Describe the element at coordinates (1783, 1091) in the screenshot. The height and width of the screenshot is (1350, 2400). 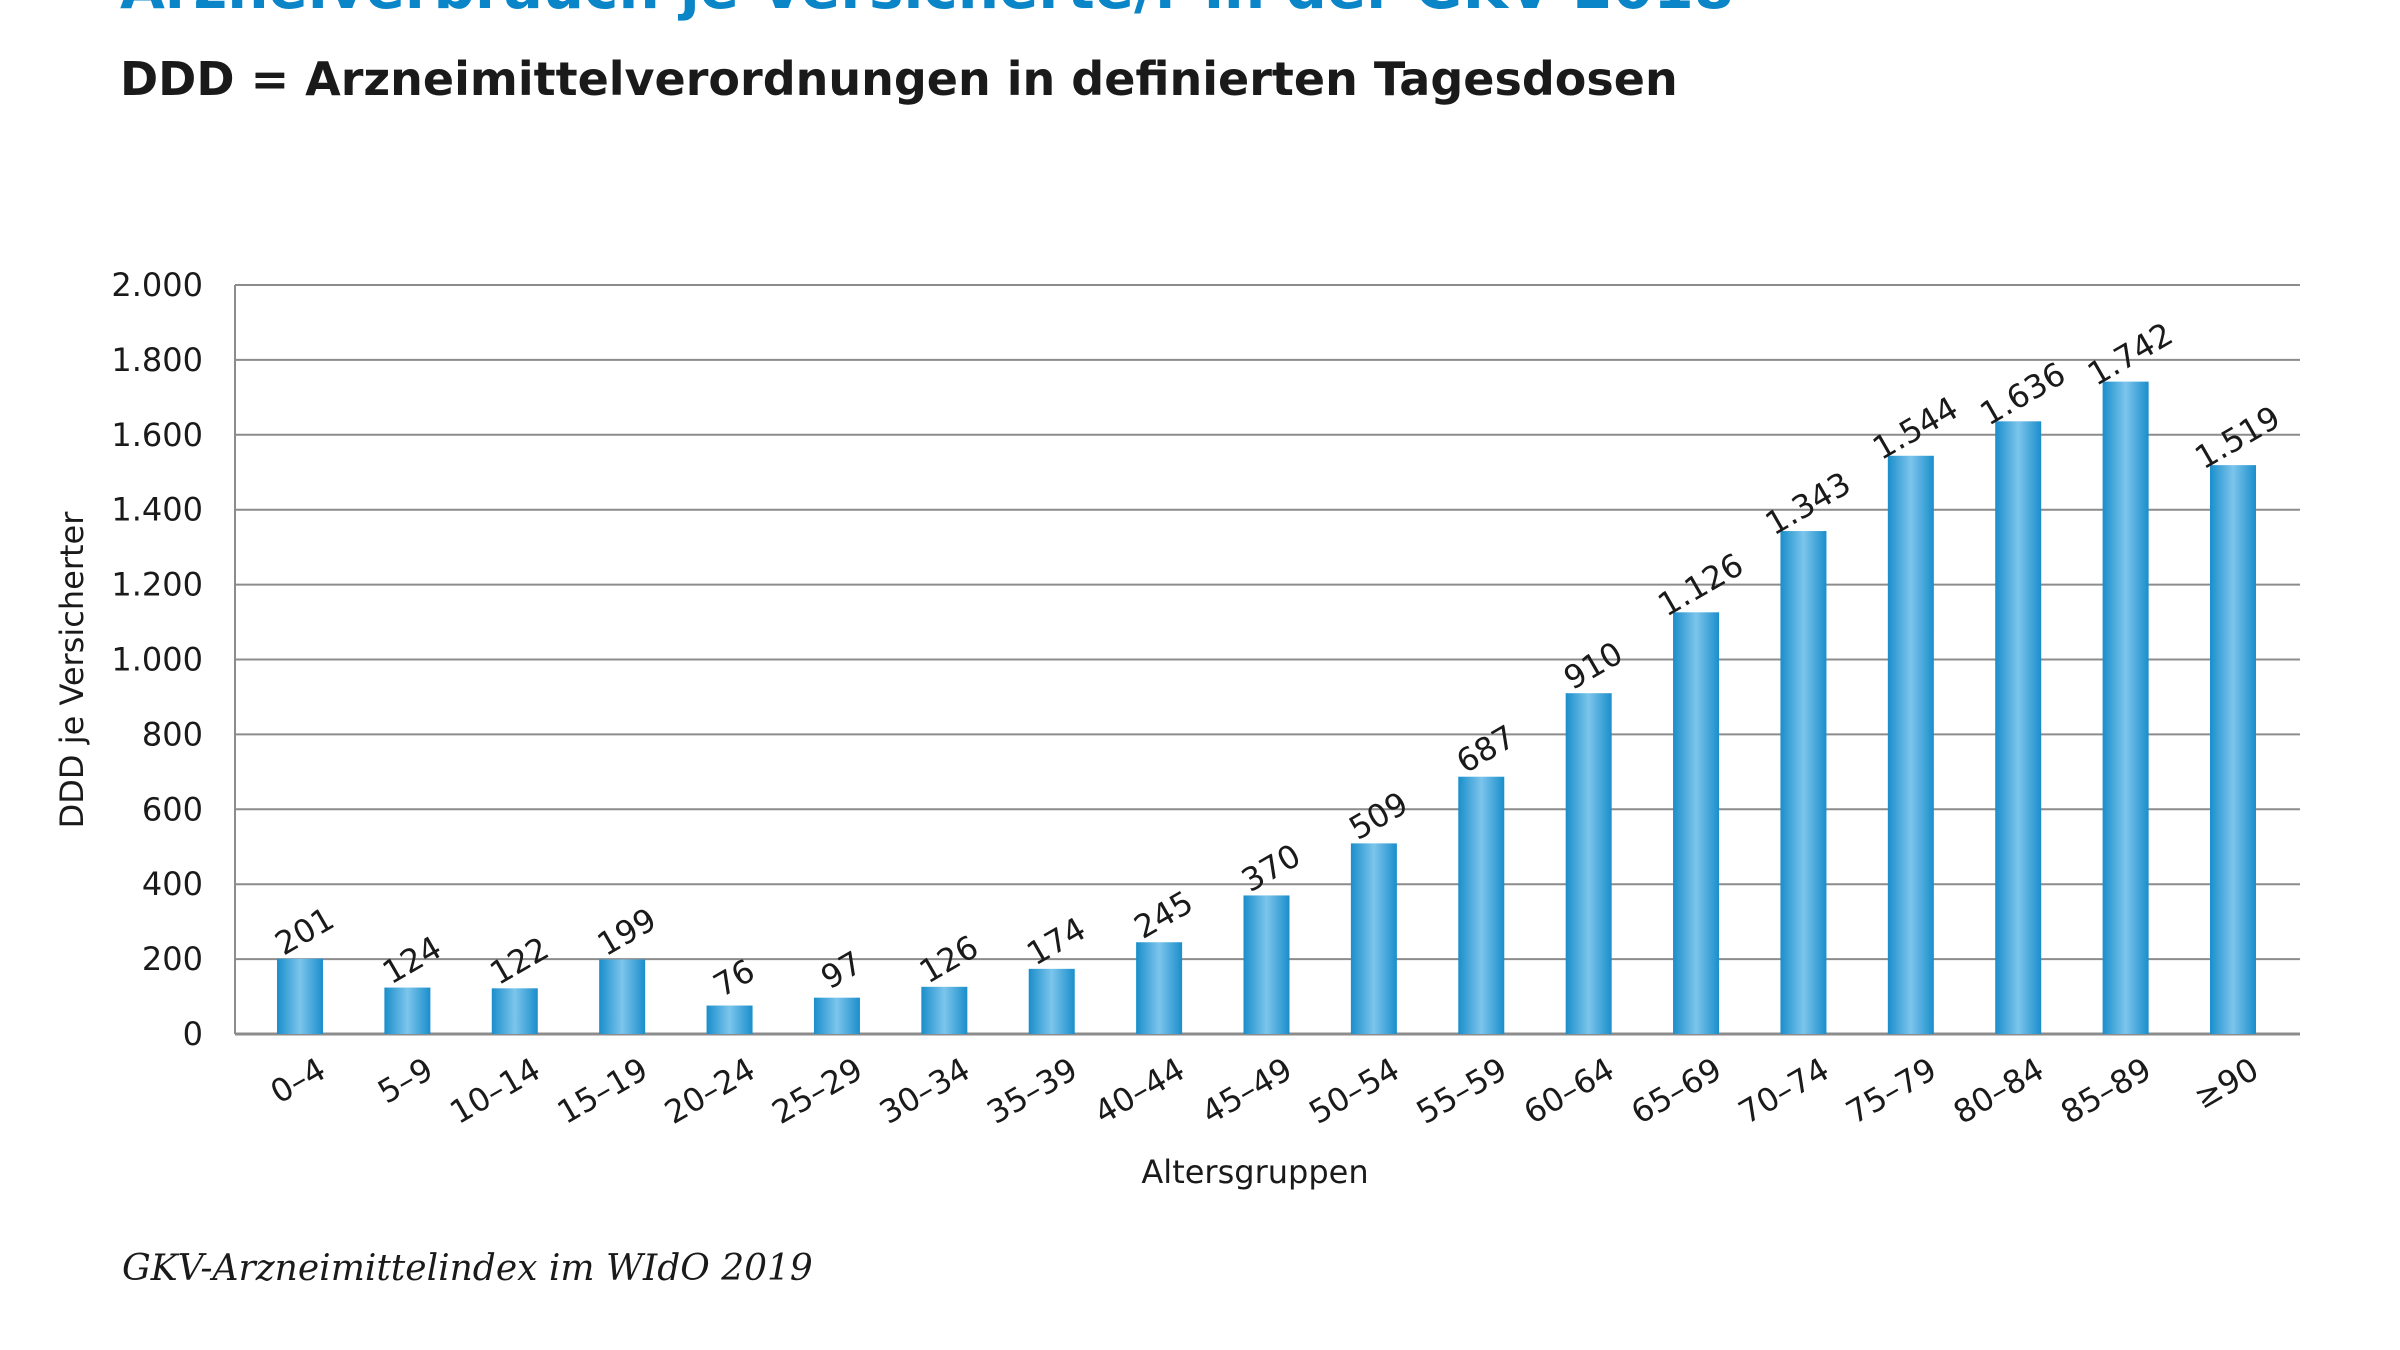
I see `x-tick-label: 70–74` at that location.